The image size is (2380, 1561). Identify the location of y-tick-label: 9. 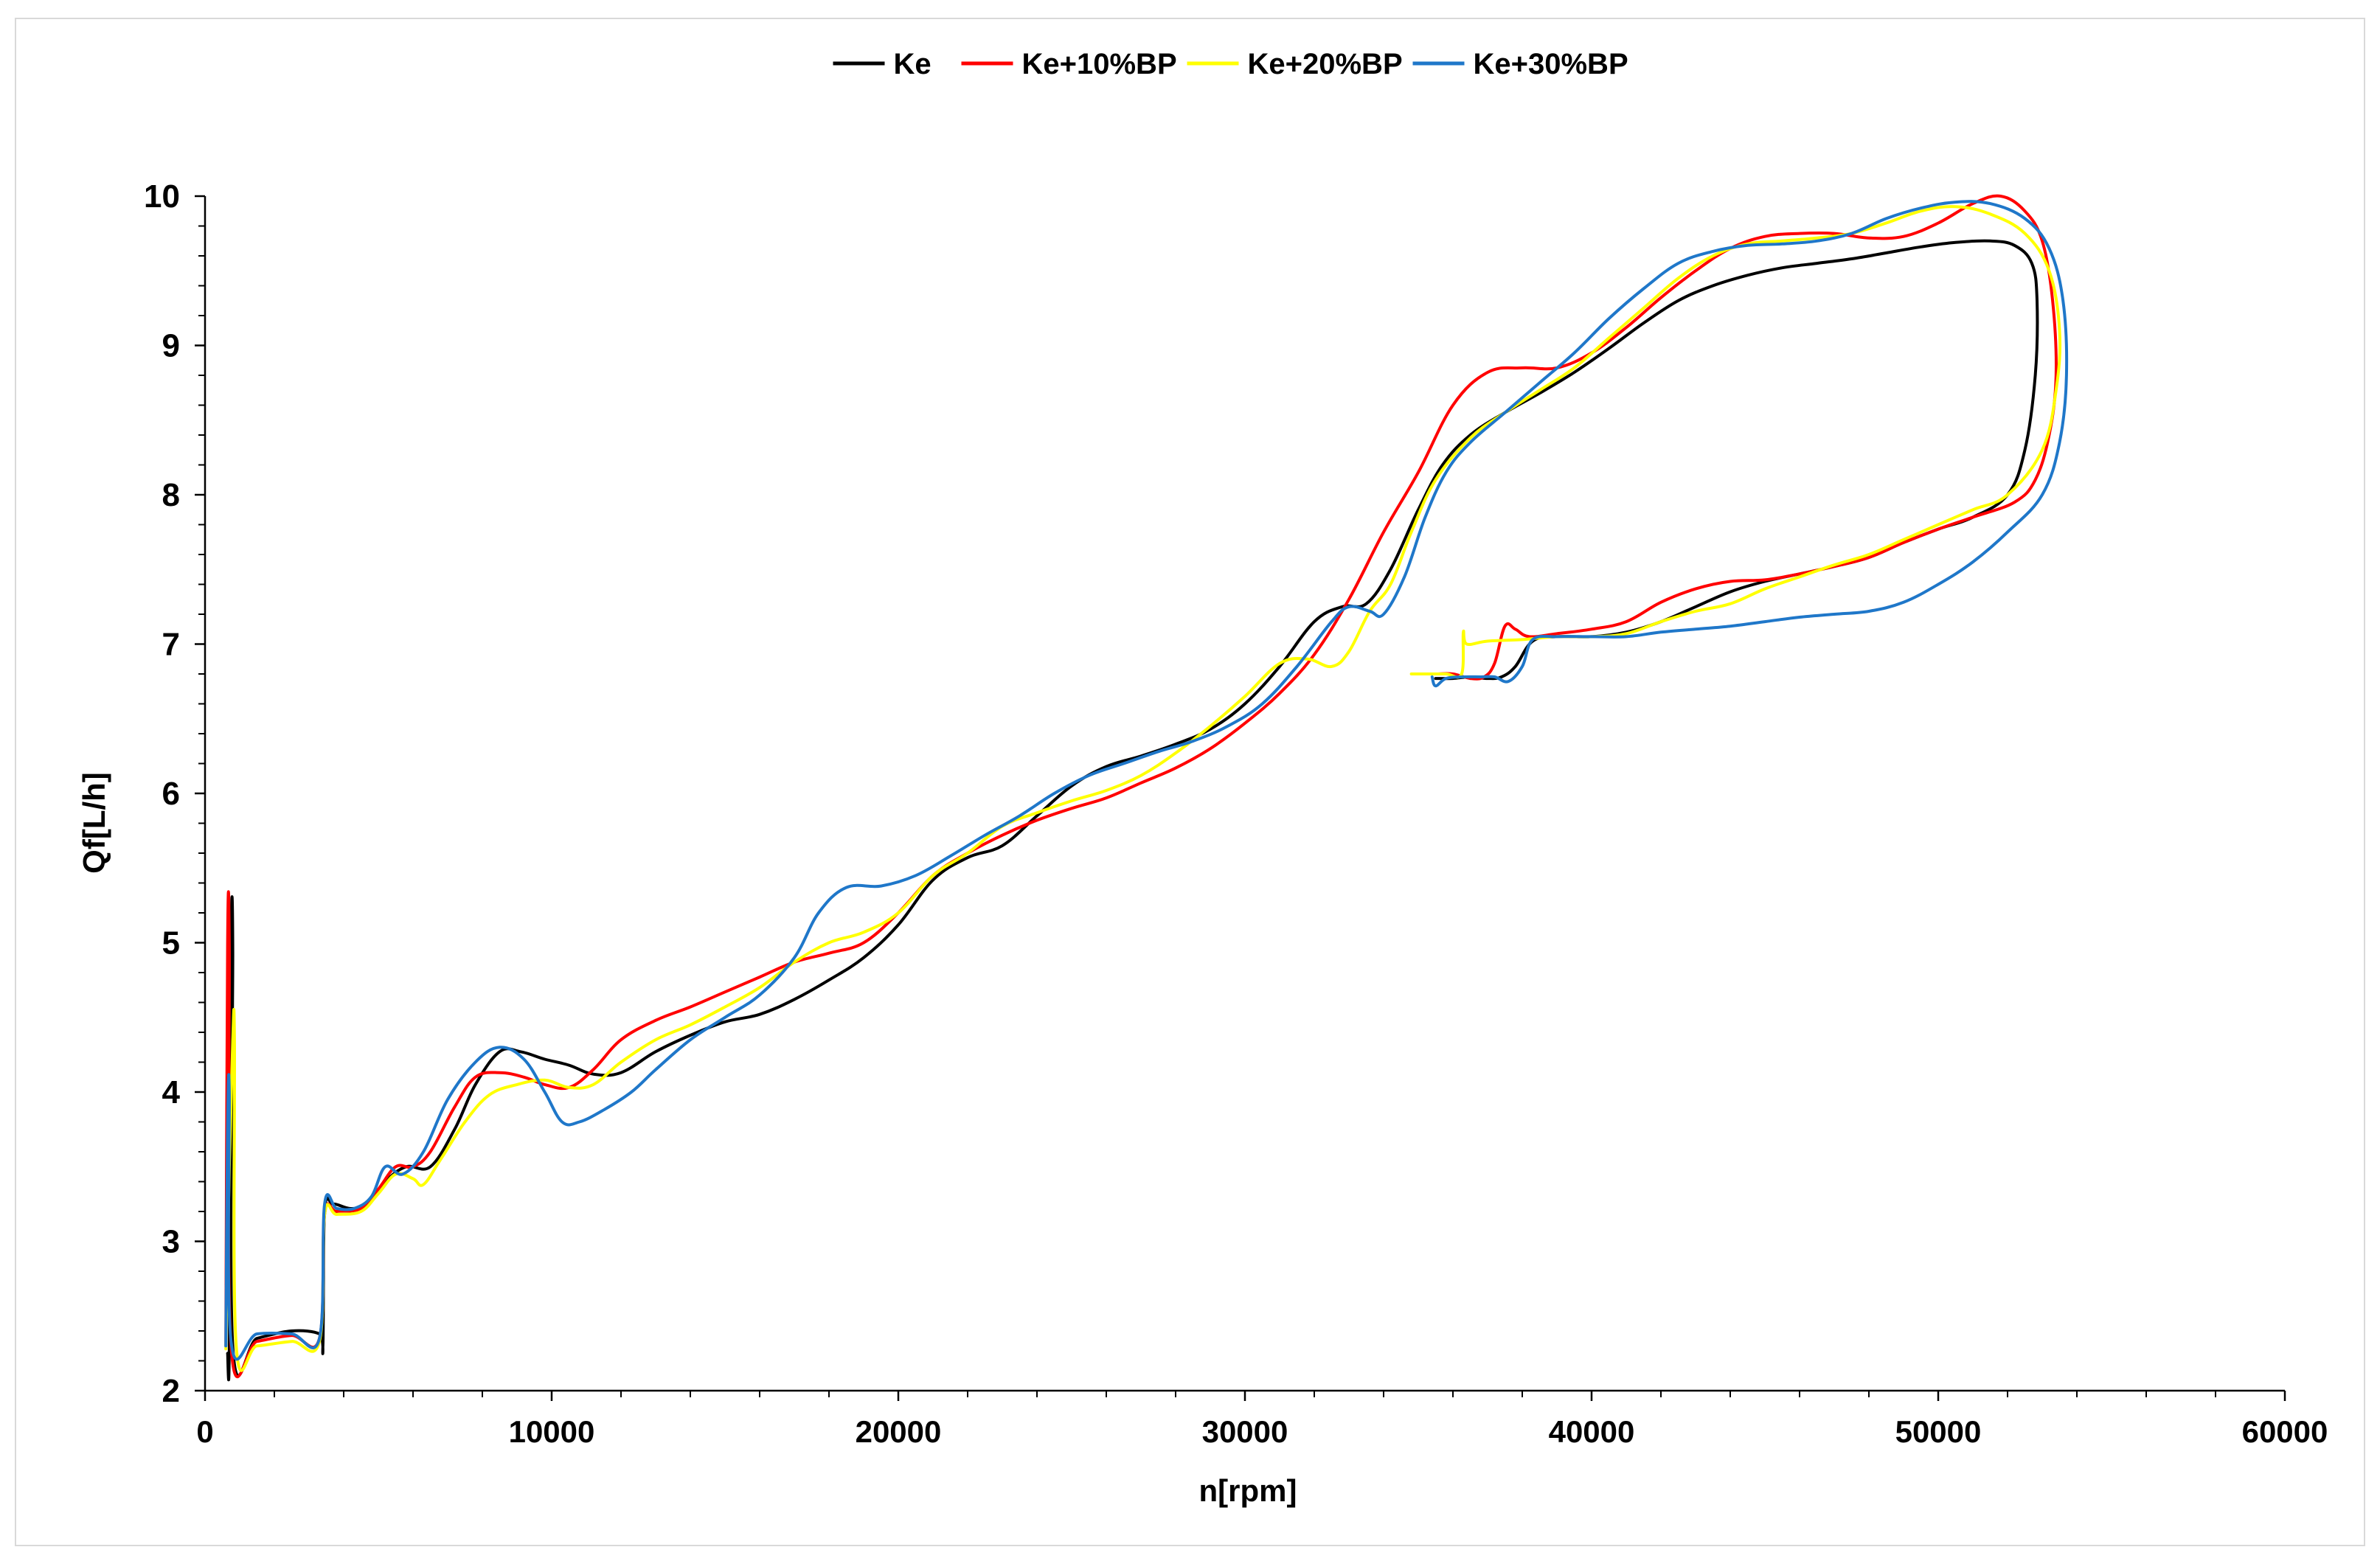
(171, 346).